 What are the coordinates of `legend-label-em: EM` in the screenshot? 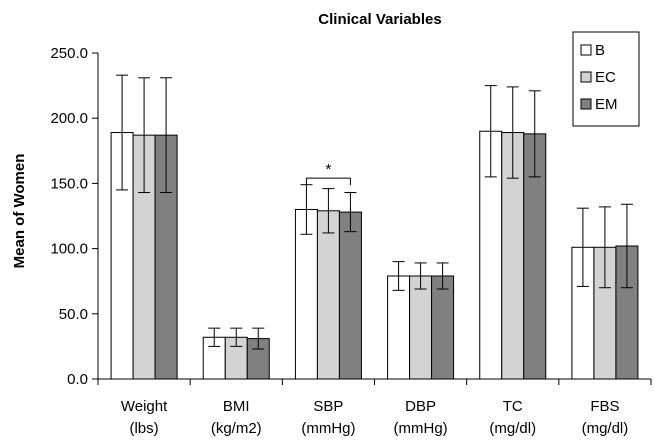 It's located at (606, 104).